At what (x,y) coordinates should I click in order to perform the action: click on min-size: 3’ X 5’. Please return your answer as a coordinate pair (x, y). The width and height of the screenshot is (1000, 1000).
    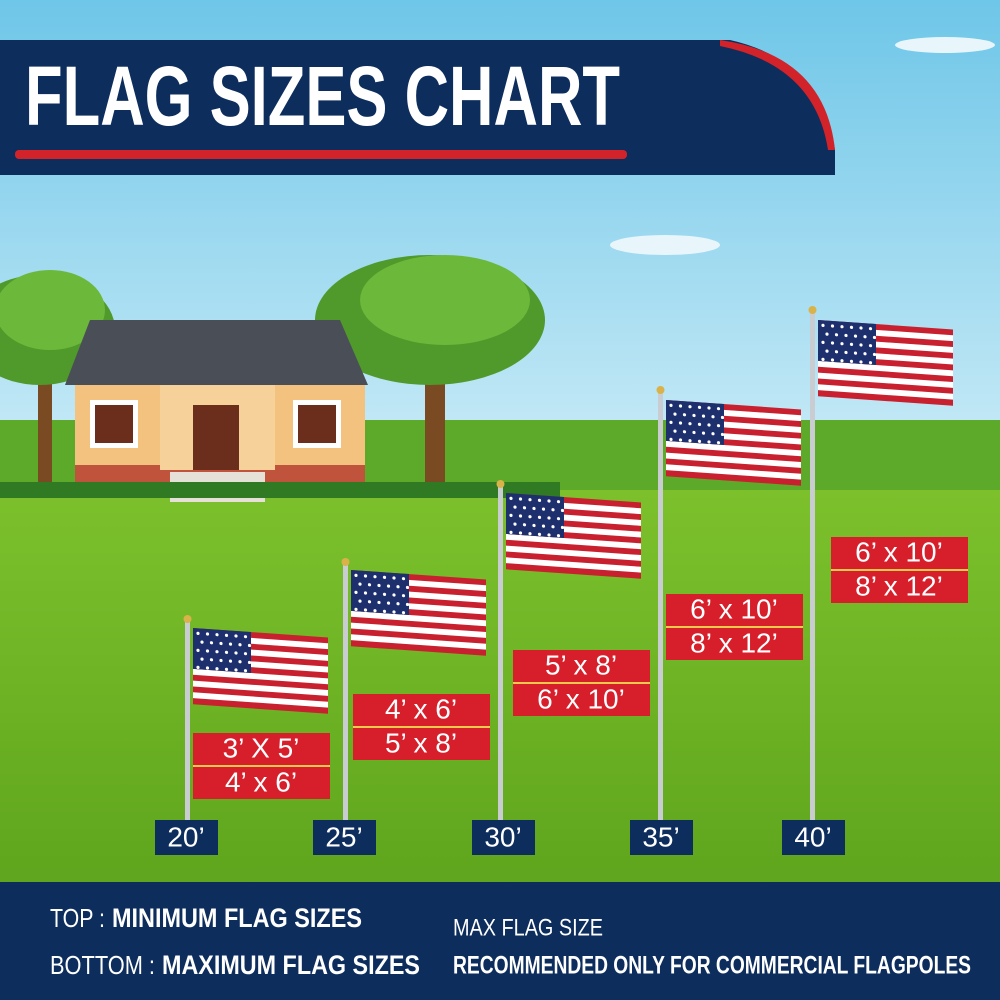
    Looking at the image, I should click on (261, 747).